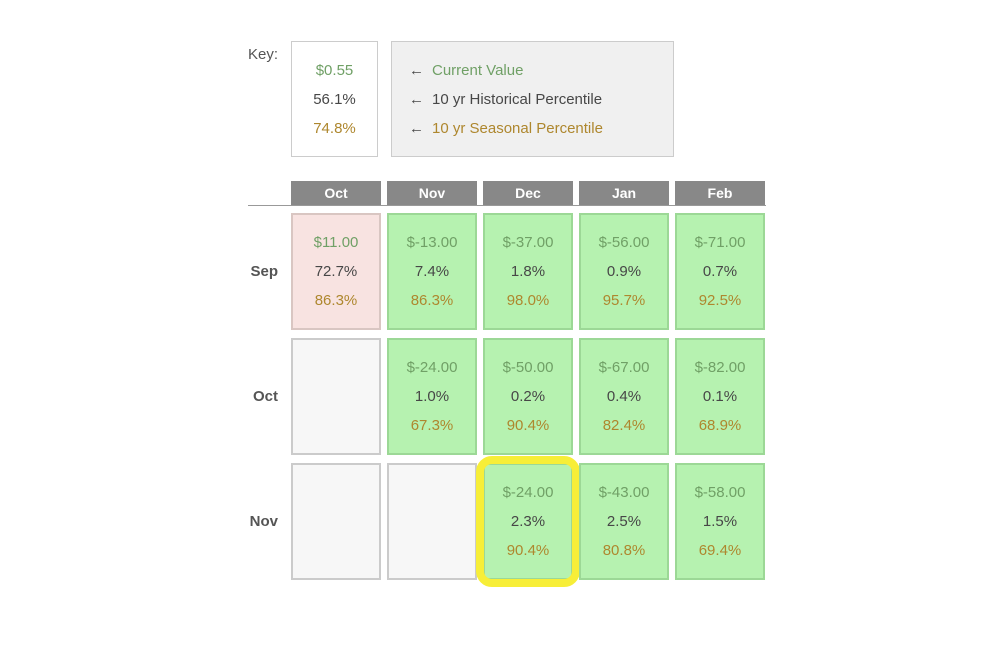 This screenshot has height=652, width=1002. What do you see at coordinates (624, 300) in the screenshot?
I see `cell-seasonal: 95.7%` at bounding box center [624, 300].